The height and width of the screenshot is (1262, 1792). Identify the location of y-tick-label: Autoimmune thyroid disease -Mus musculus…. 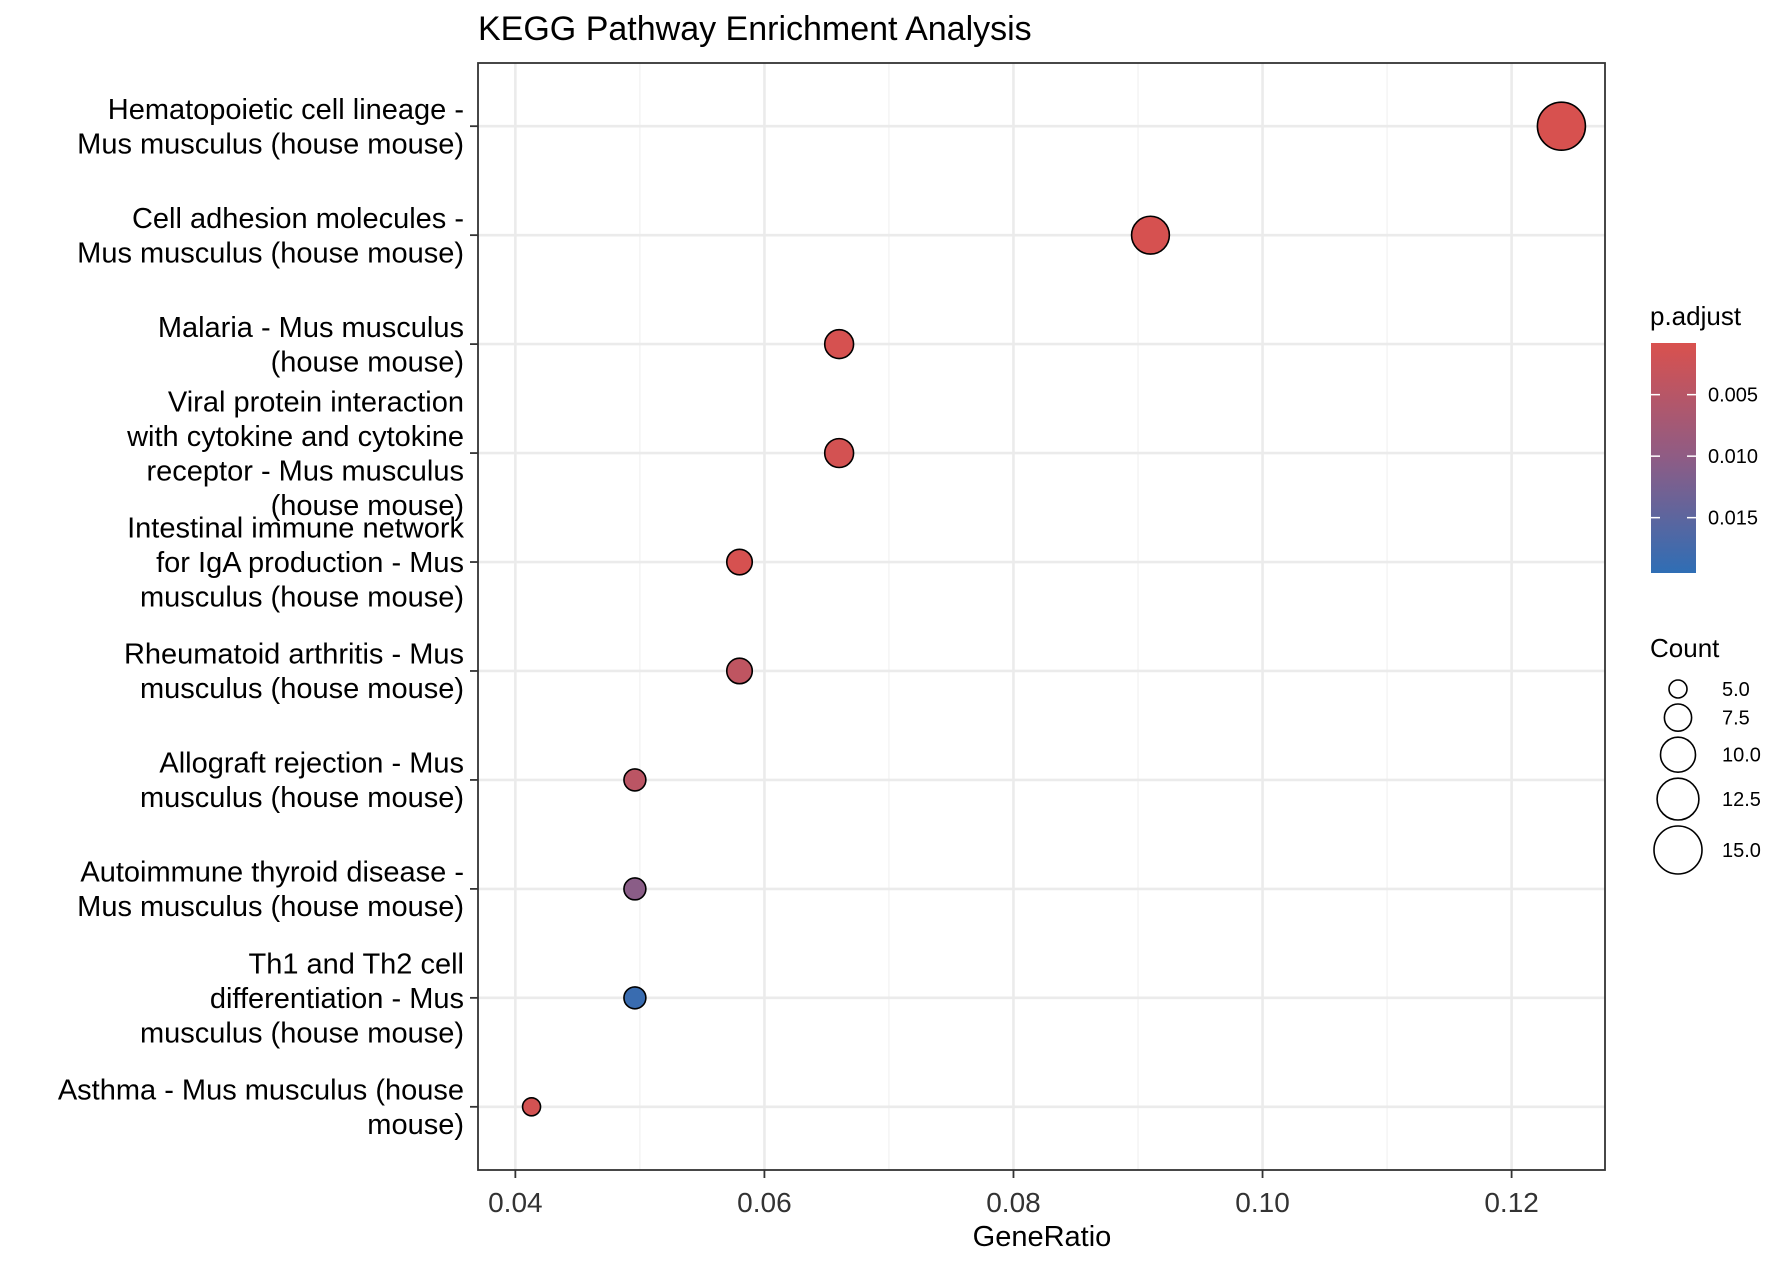
(270, 890).